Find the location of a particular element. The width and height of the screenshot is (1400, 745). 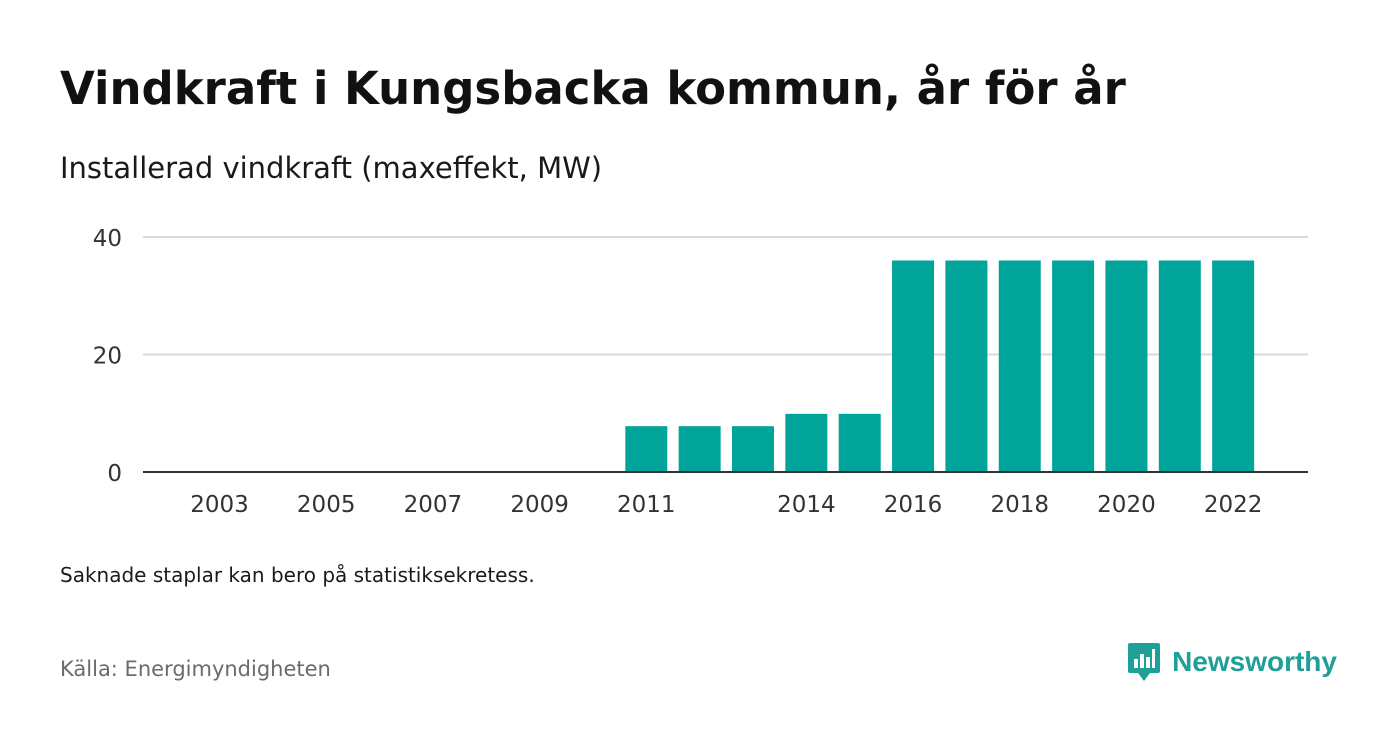

bar-2020 is located at coordinates (1126, 366).